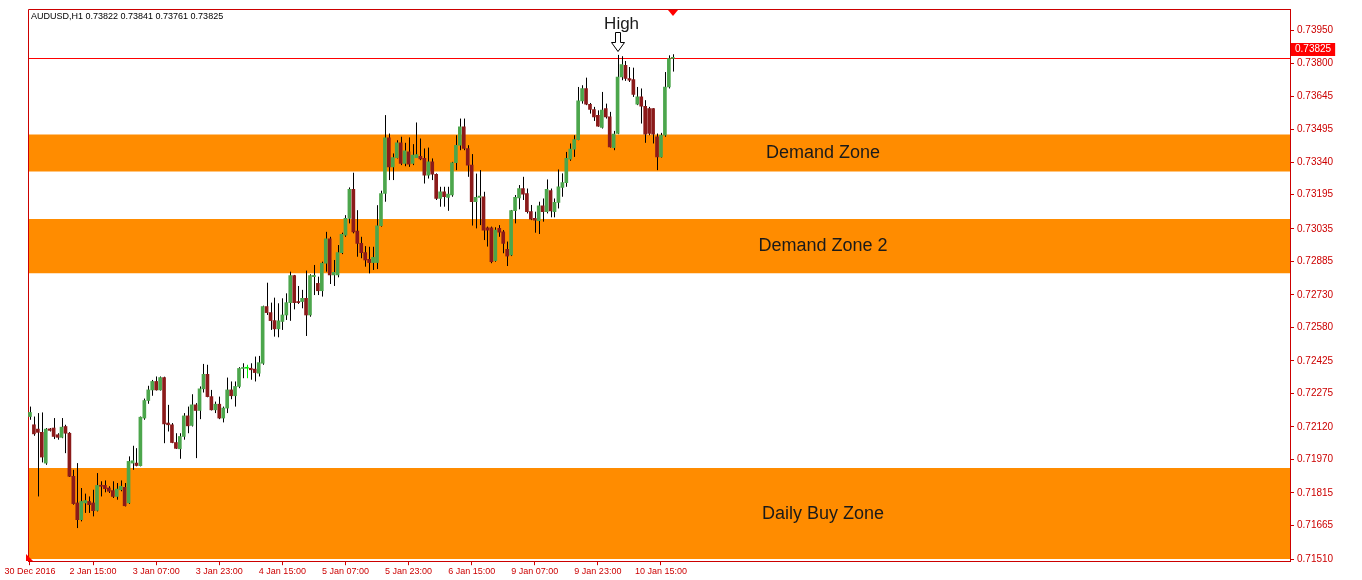 The height and width of the screenshot is (580, 1362). What do you see at coordinates (1315, 393) in the screenshot?
I see `y-tick-label: 0.72275` at bounding box center [1315, 393].